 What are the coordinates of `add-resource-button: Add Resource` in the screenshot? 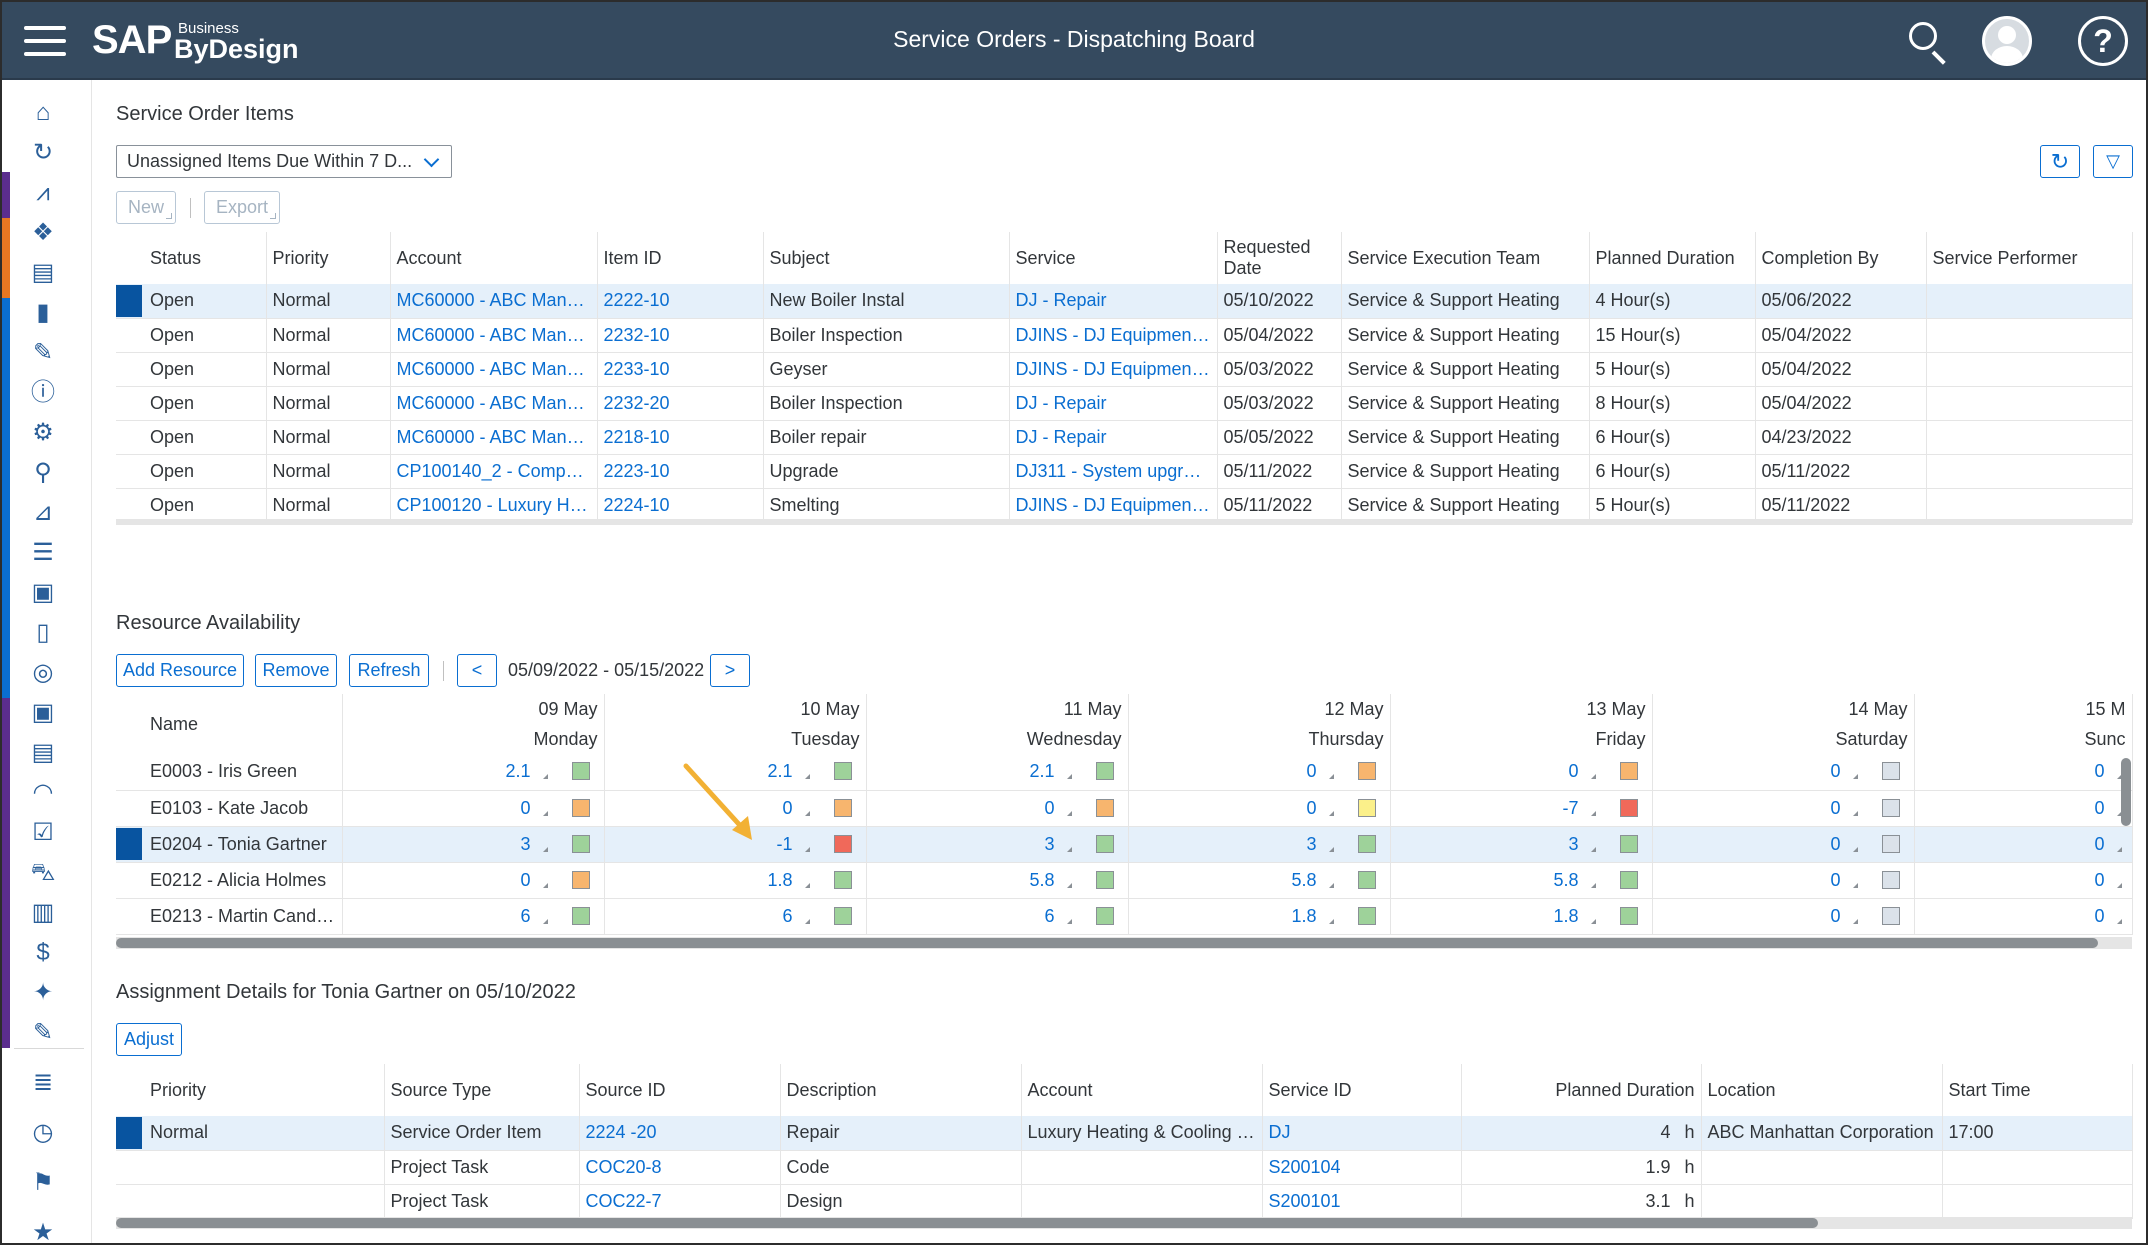 It's located at (180, 670).